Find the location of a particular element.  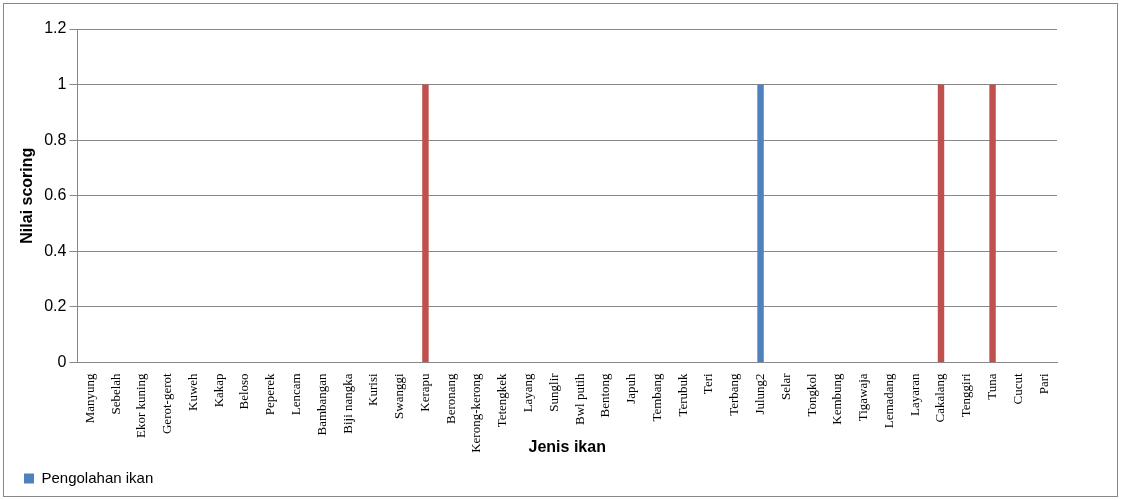

x-tick-label: Sebelah is located at coordinates (115, 393).